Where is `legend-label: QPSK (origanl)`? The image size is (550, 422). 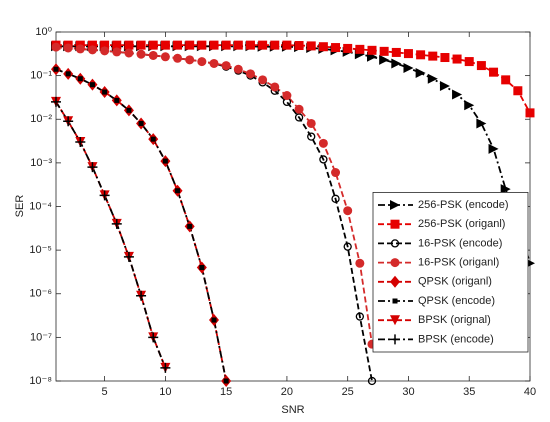
legend-label: QPSK (origanl) is located at coordinates (455, 282).